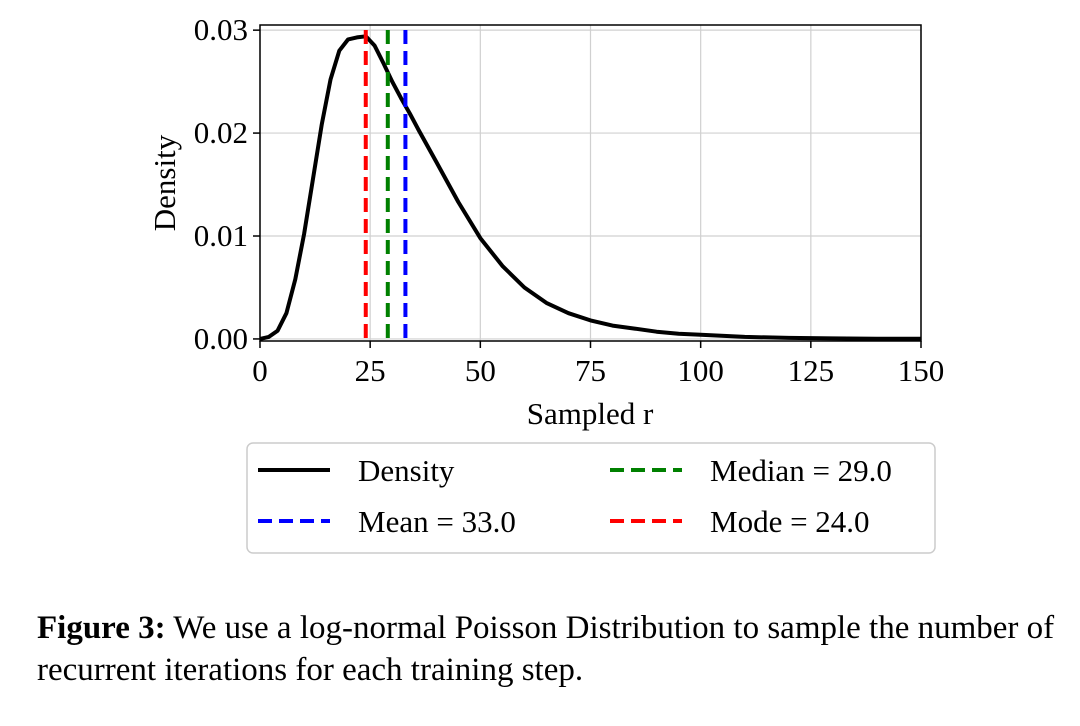  What do you see at coordinates (590, 370) in the screenshot?
I see `x-tick-label: 75` at bounding box center [590, 370].